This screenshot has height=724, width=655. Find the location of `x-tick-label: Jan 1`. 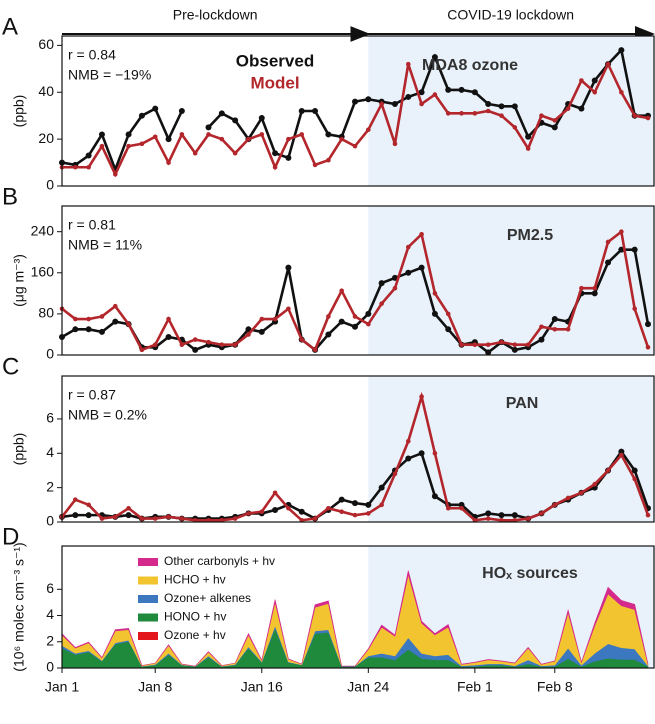

x-tick-label: Jan 1 is located at coordinates (62, 687).